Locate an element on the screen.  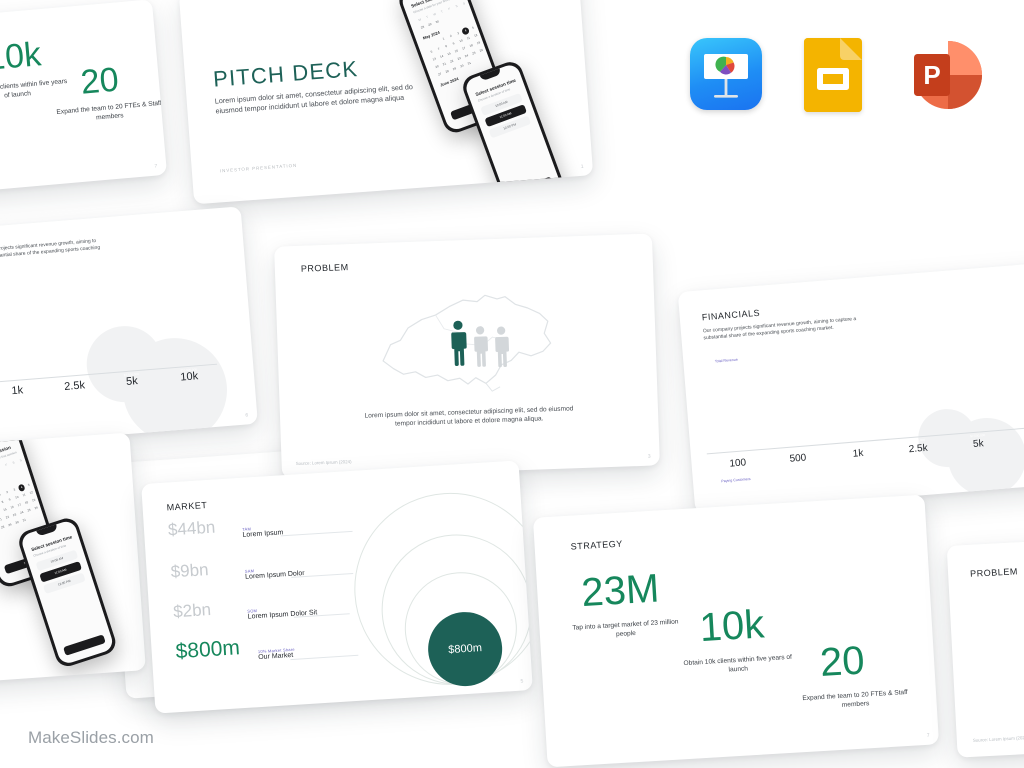
market-label: Lorem Ipsum is located at coordinates (263, 534).